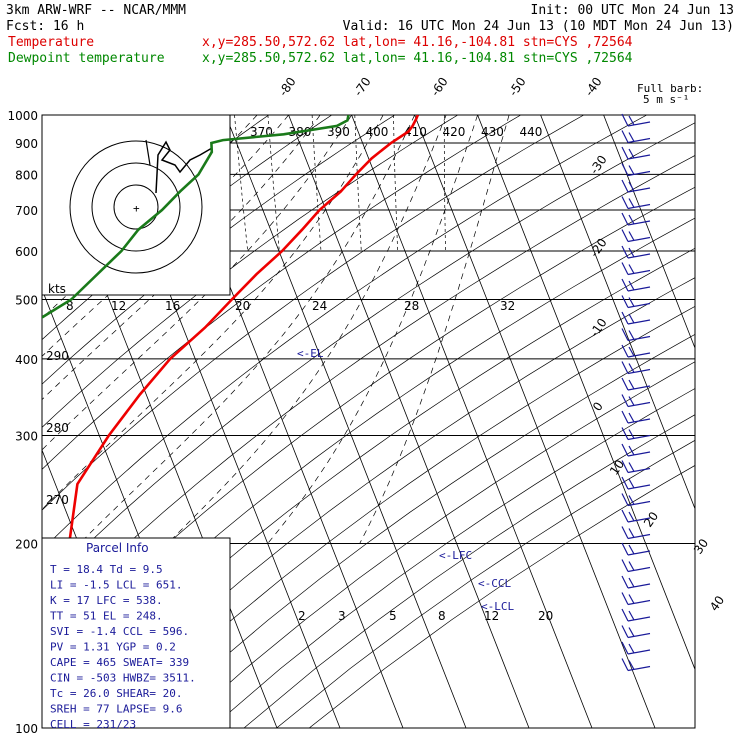 This screenshot has height=740, width=740. Describe the element at coordinates (118, 306) in the screenshot. I see `hodograph-ring-label: 12` at that location.